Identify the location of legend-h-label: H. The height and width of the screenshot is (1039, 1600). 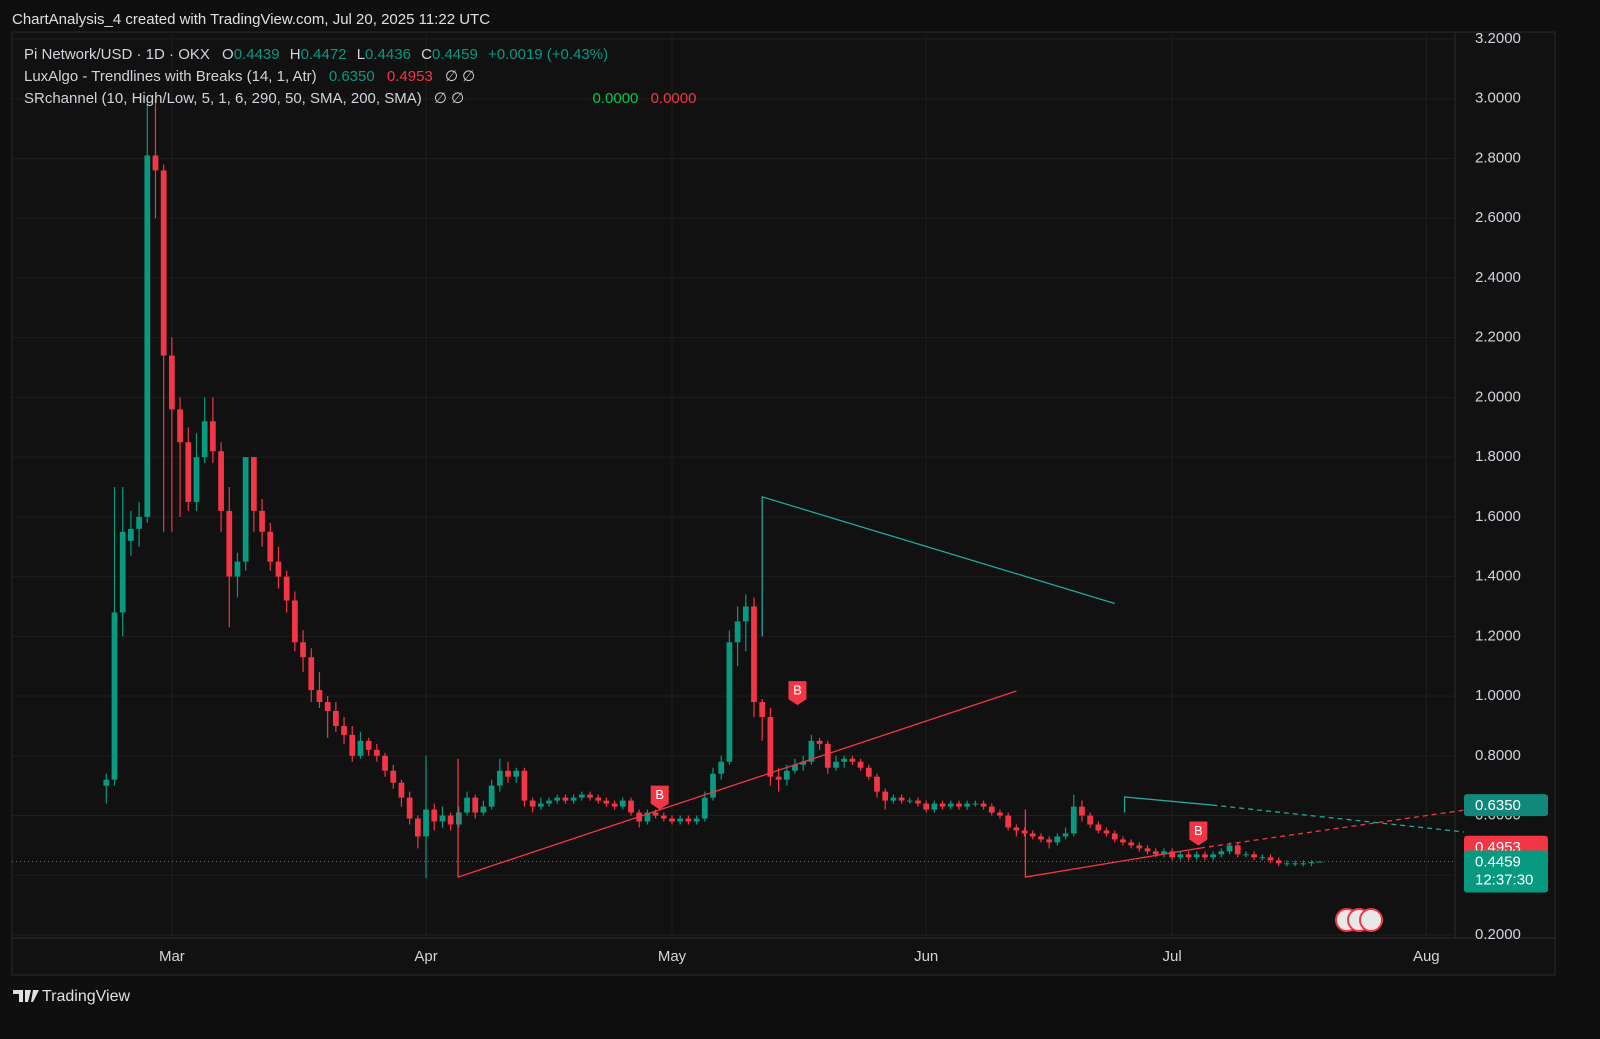
(295, 54).